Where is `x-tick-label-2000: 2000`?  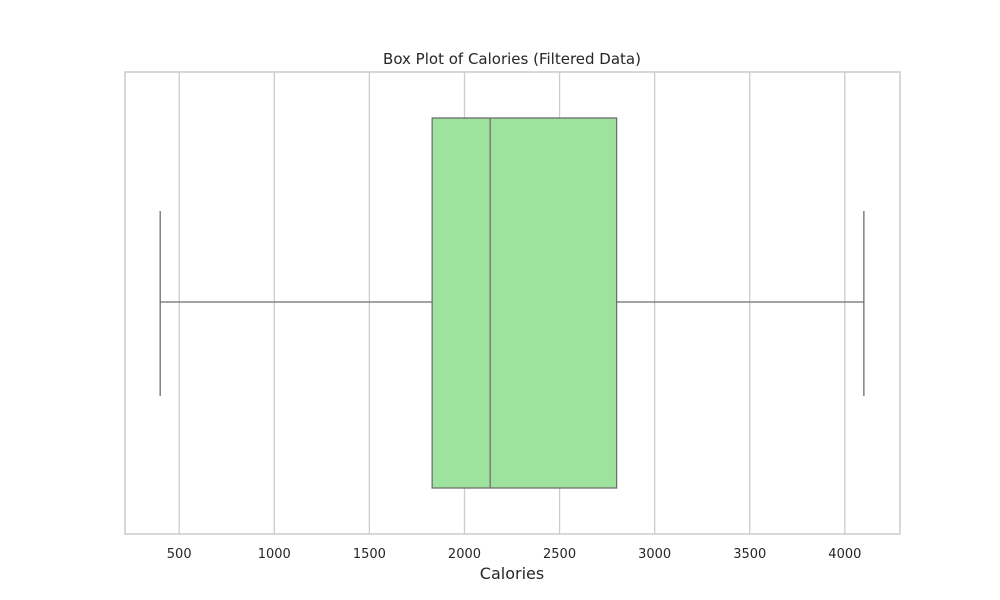
x-tick-label-2000: 2000 is located at coordinates (464, 554).